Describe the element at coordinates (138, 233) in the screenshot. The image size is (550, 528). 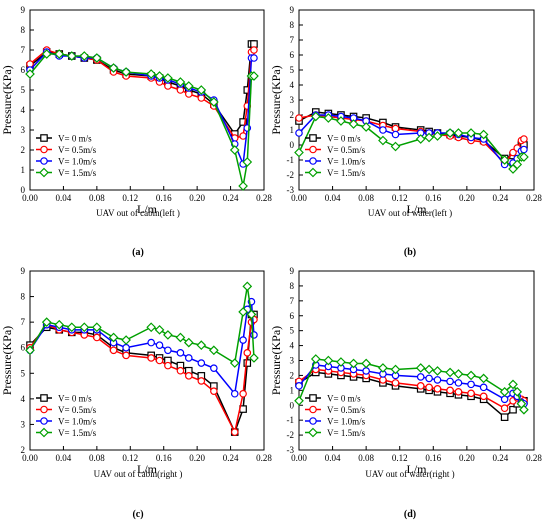
I see `panel-a: UAV out of cabin(left ) (a)` at that location.